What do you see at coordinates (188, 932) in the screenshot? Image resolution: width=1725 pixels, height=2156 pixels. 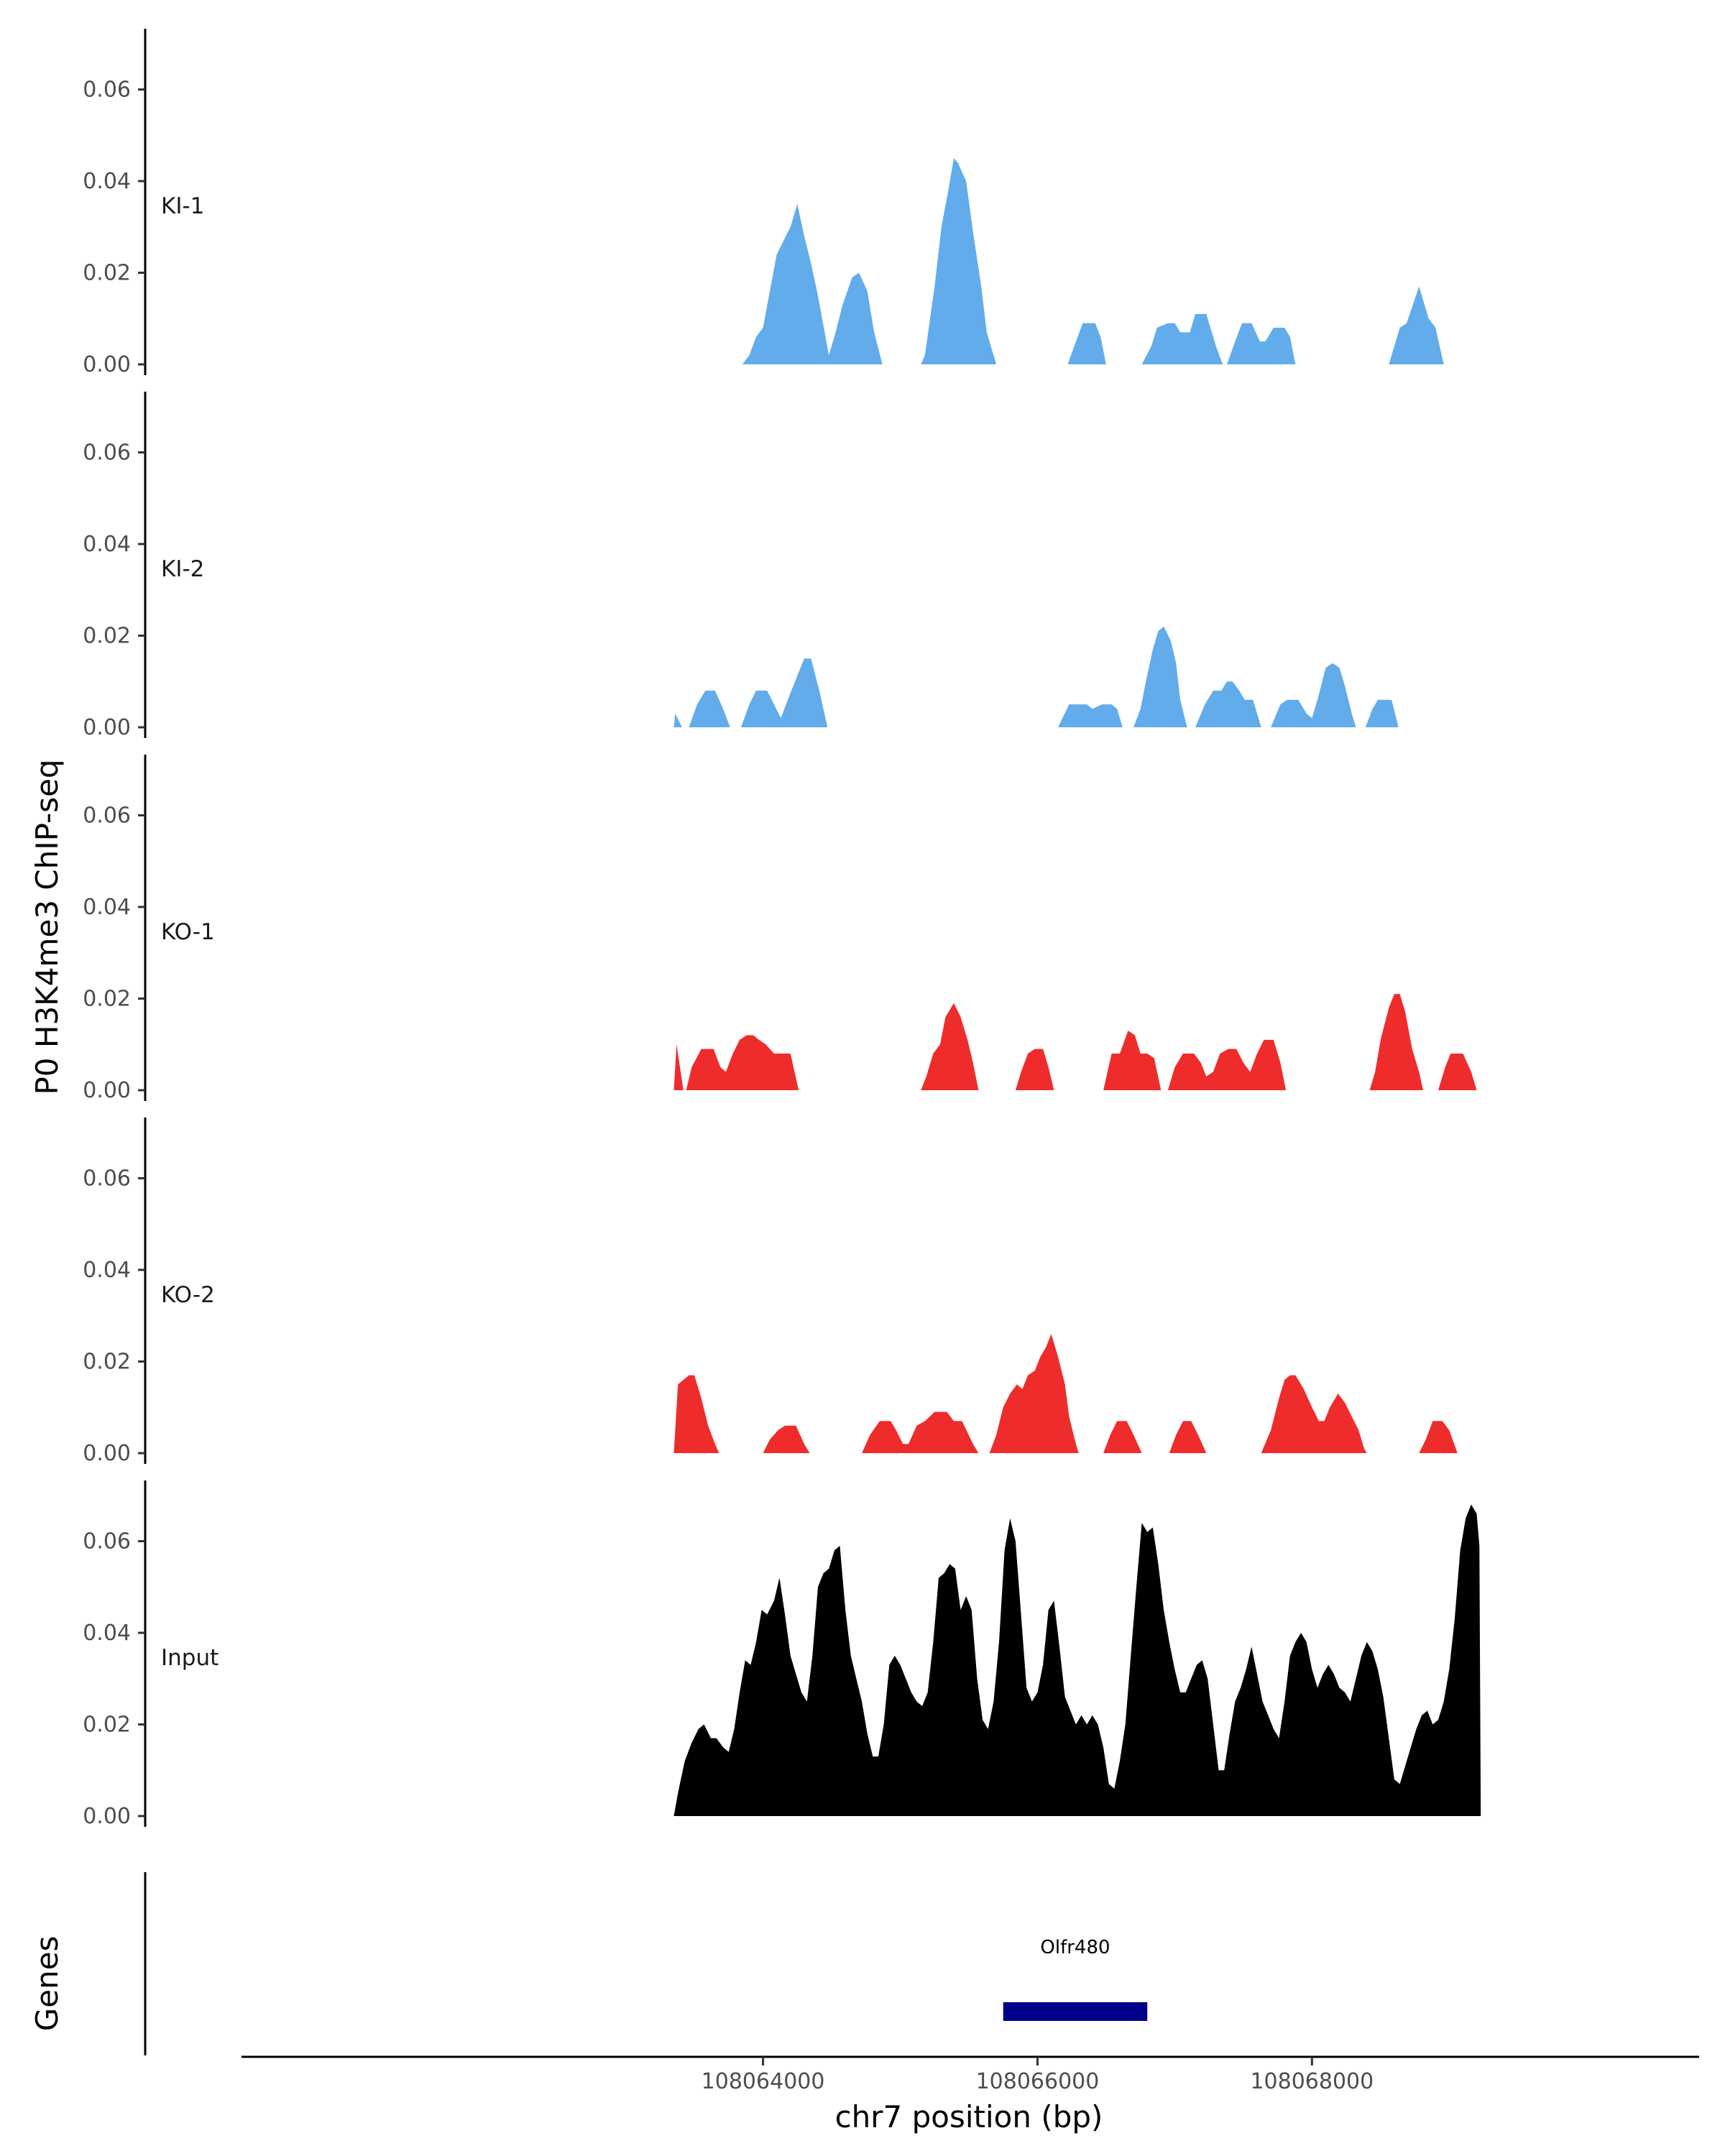 I see `panel-label-ko-1: KO-1` at bounding box center [188, 932].